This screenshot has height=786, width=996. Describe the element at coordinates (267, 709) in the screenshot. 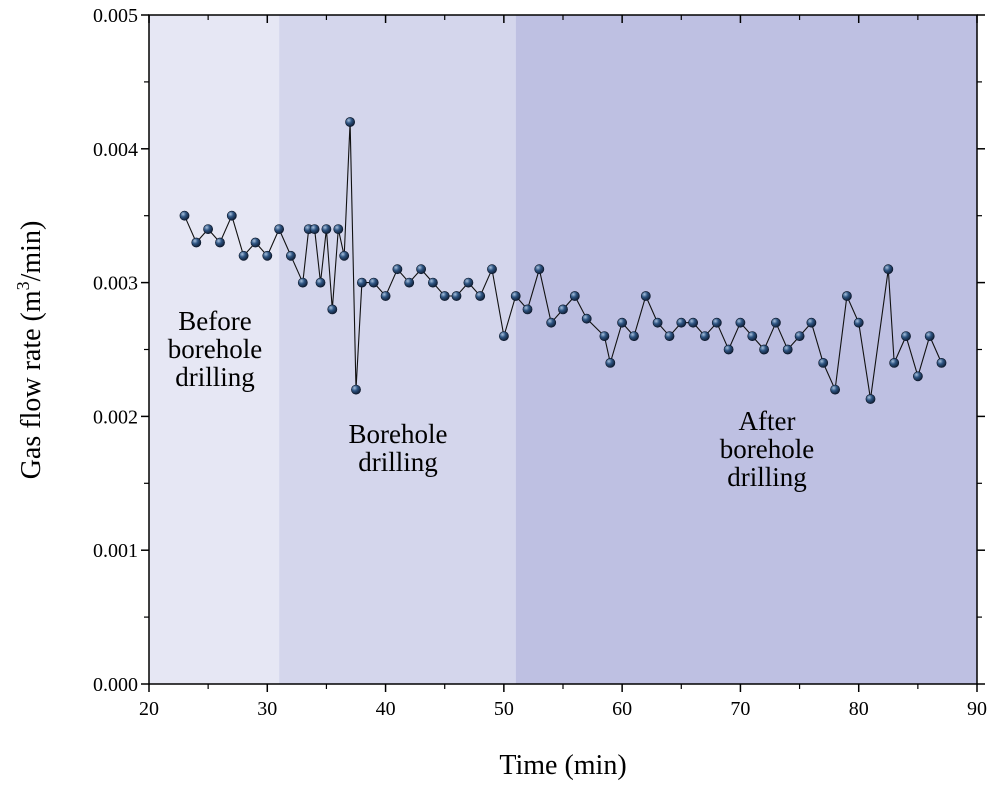

I see `x-tick-label: 30` at that location.